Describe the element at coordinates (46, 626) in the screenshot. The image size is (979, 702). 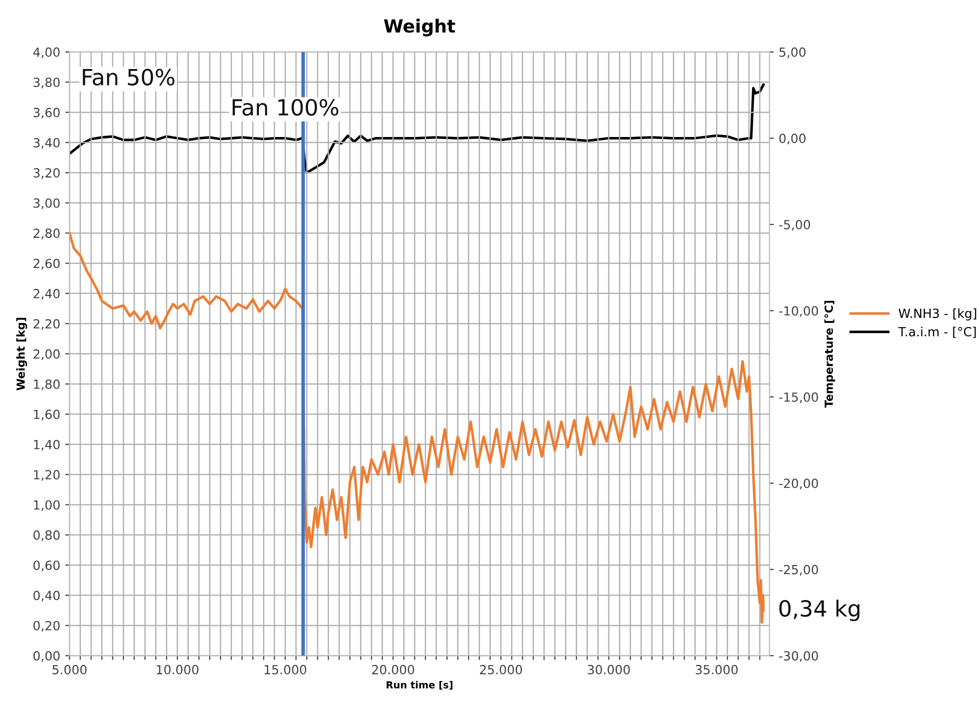
I see `y-tick-label: 0,20` at that location.